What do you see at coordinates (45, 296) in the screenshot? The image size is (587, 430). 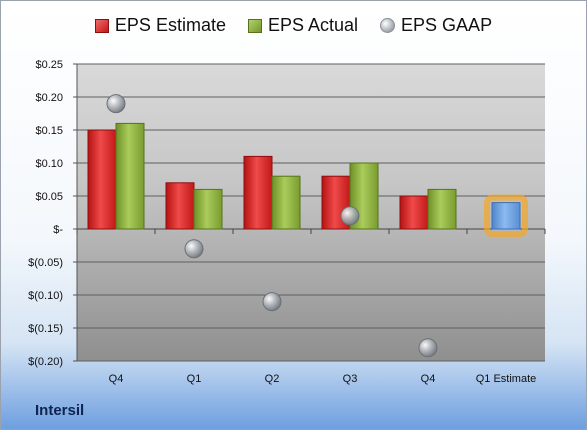 I see `y-tick-label: $(0.10)` at bounding box center [45, 296].